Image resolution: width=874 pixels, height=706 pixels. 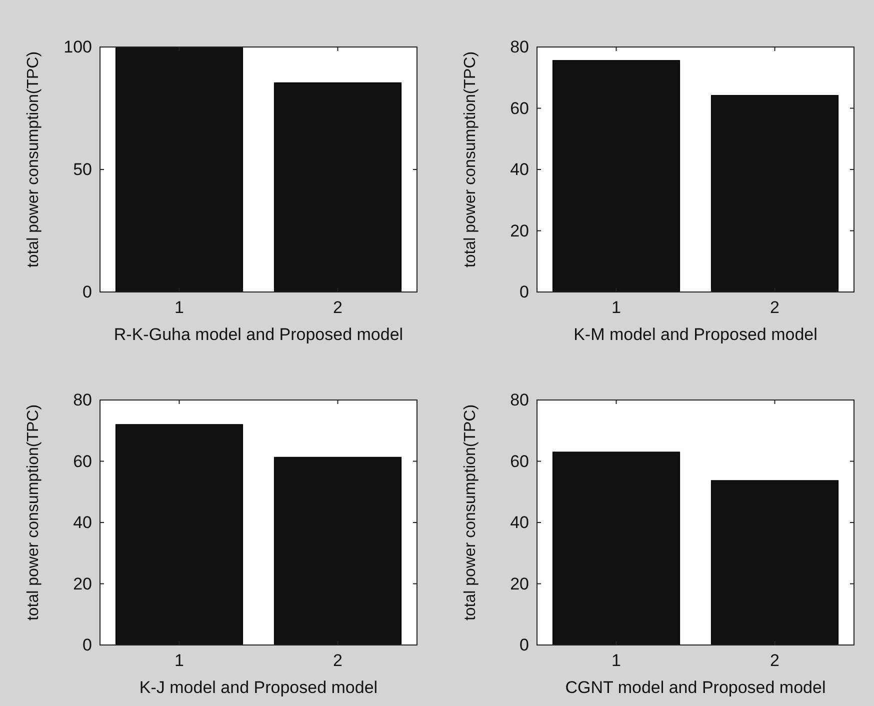 What do you see at coordinates (78, 47) in the screenshot?
I see `y-tick-label: 100` at bounding box center [78, 47].